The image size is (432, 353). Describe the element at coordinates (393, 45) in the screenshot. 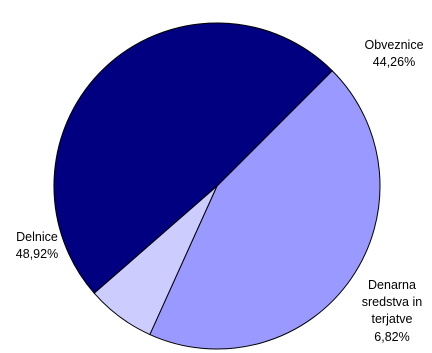

I see `slice-label-obveznice: Obveznice` at that location.